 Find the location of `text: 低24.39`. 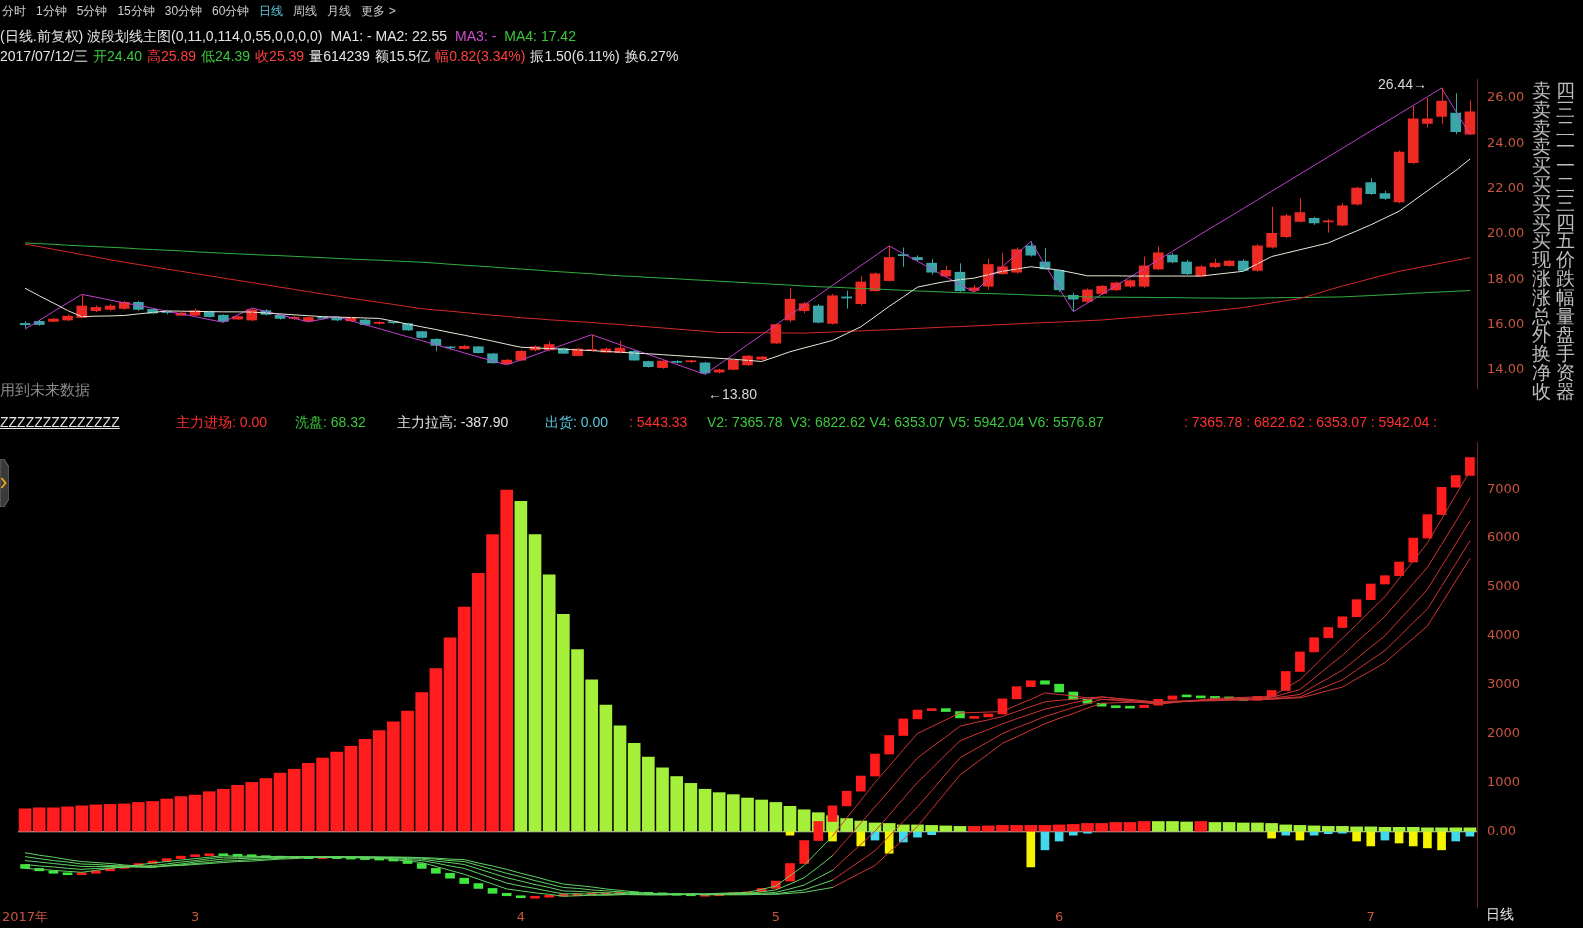

text: 低24.39 is located at coordinates (226, 56).